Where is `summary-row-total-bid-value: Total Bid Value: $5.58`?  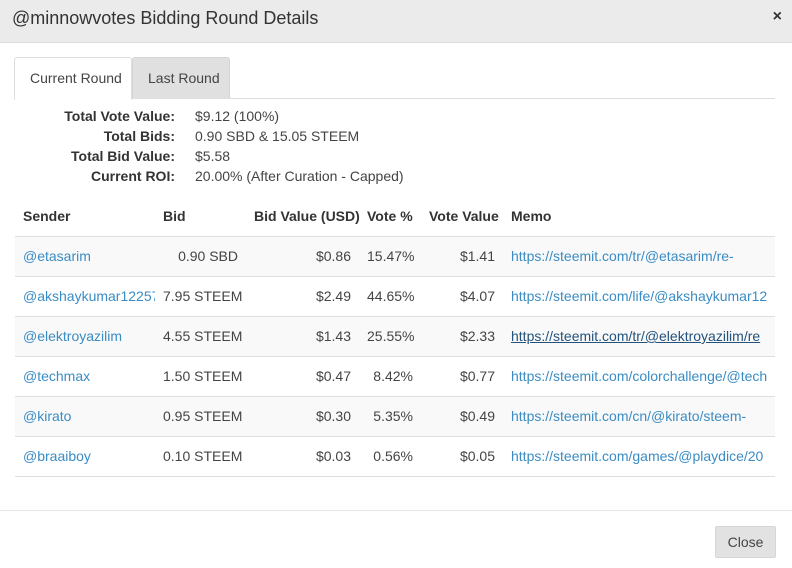
summary-row-total-bid-value: Total Bid Value: $5.58 is located at coordinates (396, 158).